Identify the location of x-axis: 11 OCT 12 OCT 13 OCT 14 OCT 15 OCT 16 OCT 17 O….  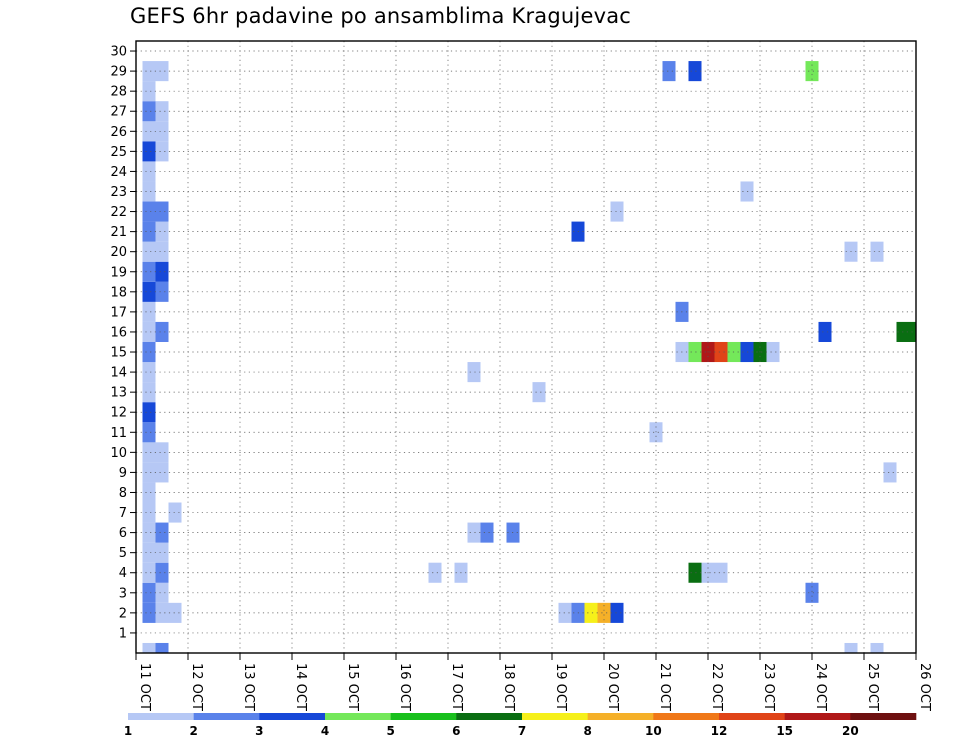
(533, 682).